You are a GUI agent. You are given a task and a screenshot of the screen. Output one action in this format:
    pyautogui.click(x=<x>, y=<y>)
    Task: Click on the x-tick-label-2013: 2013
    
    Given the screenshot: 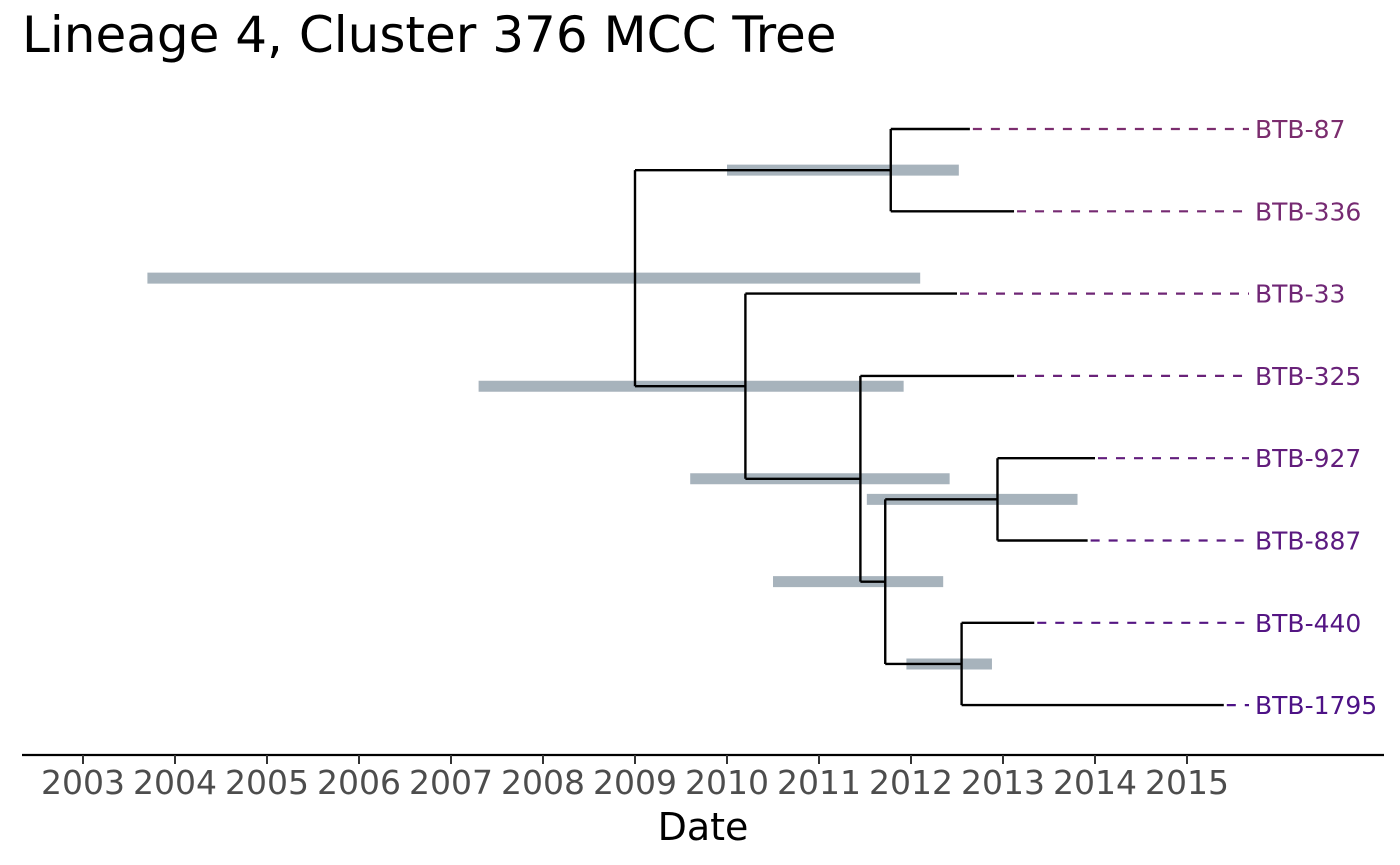 What is the action you would take?
    pyautogui.click(x=1003, y=782)
    